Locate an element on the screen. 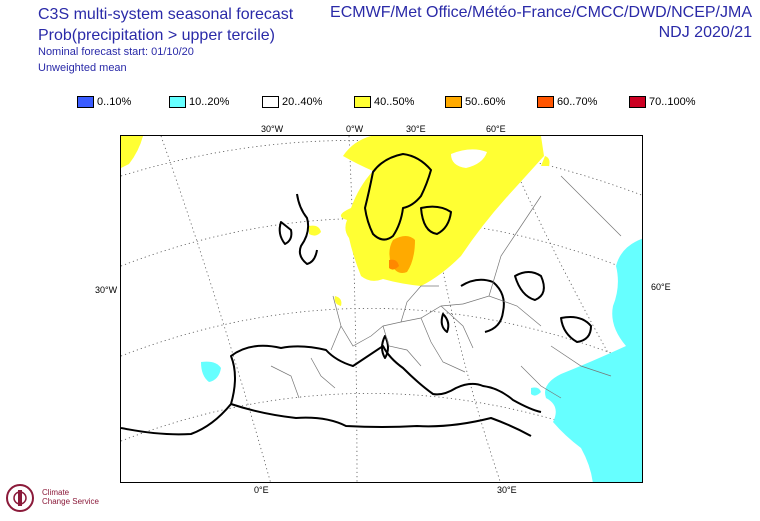 The width and height of the screenshot is (760, 521). lon-label-top: 60°E is located at coordinates (496, 129).